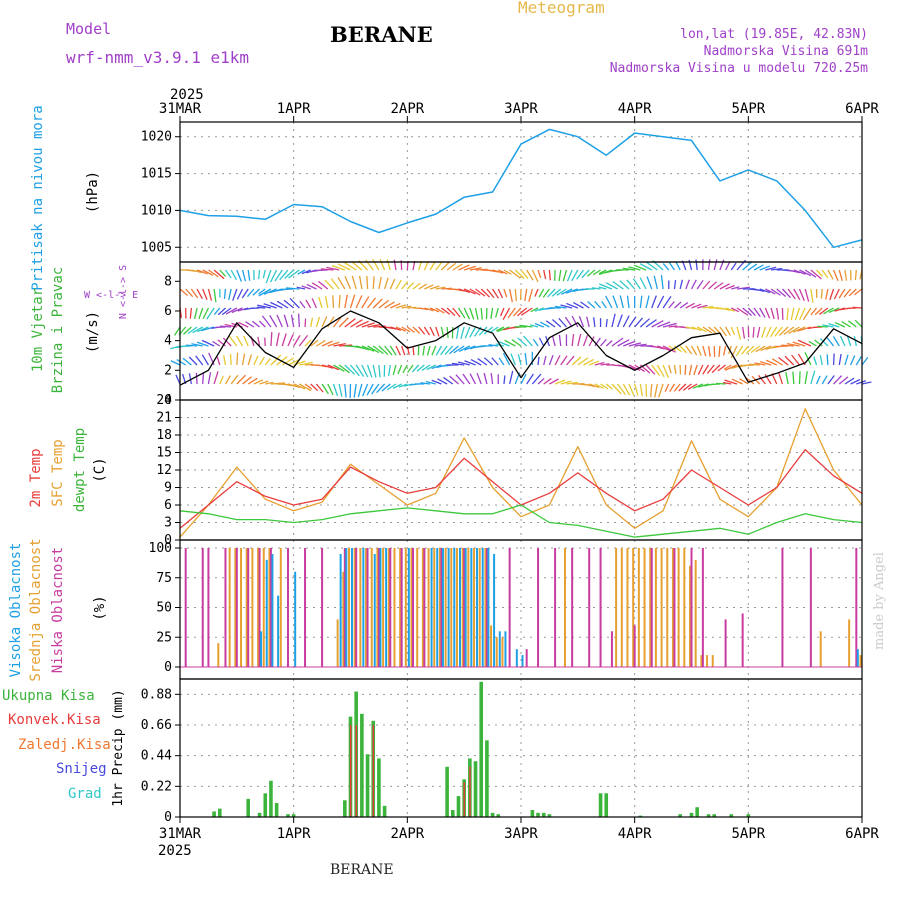 Image resolution: width=900 pixels, height=900 pixels. Describe the element at coordinates (89, 29) in the screenshot. I see `model-label: Model` at that location.